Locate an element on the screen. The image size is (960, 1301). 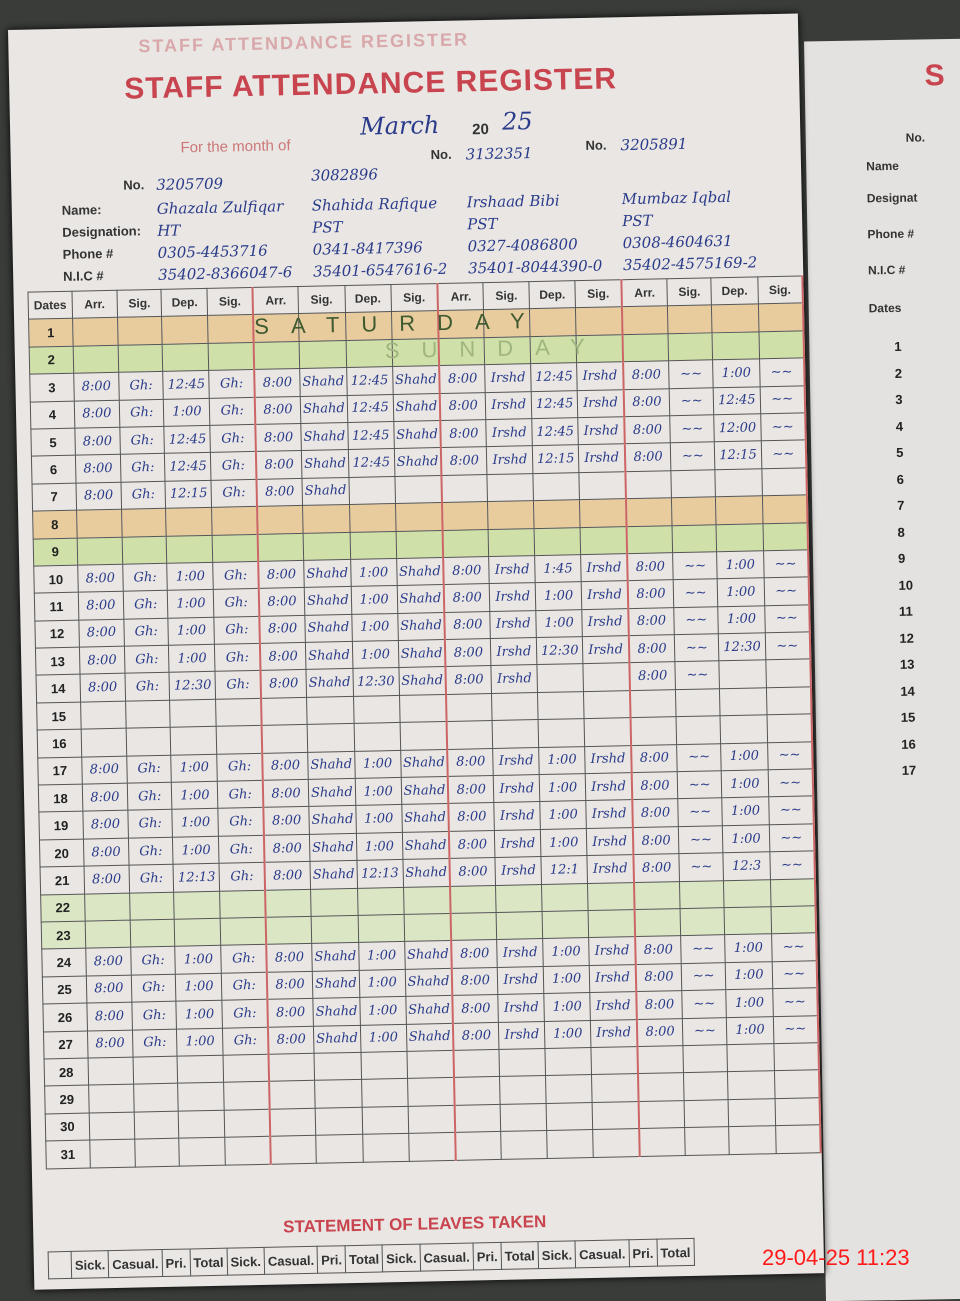
staff-no-2: 3082896 is located at coordinates (344, 175).